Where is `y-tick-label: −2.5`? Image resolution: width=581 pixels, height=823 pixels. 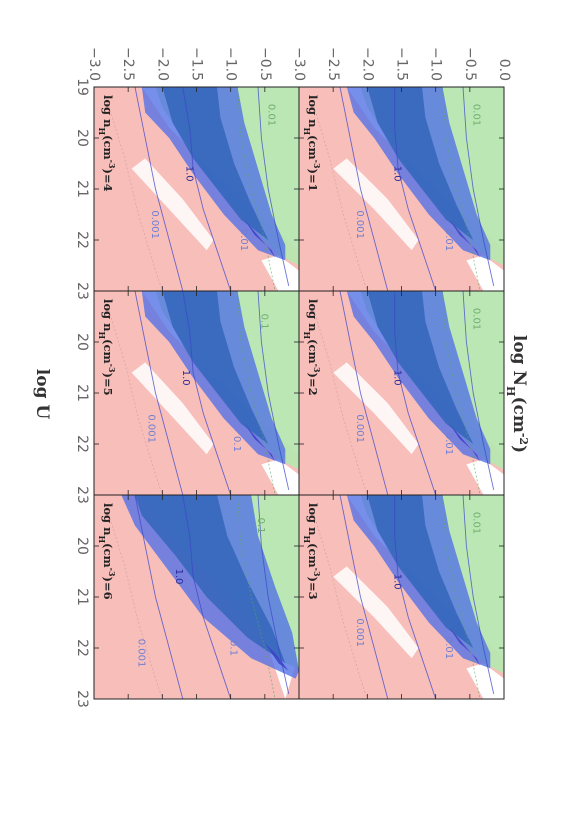
y-tick-label: −2.5 is located at coordinates (128, 64).